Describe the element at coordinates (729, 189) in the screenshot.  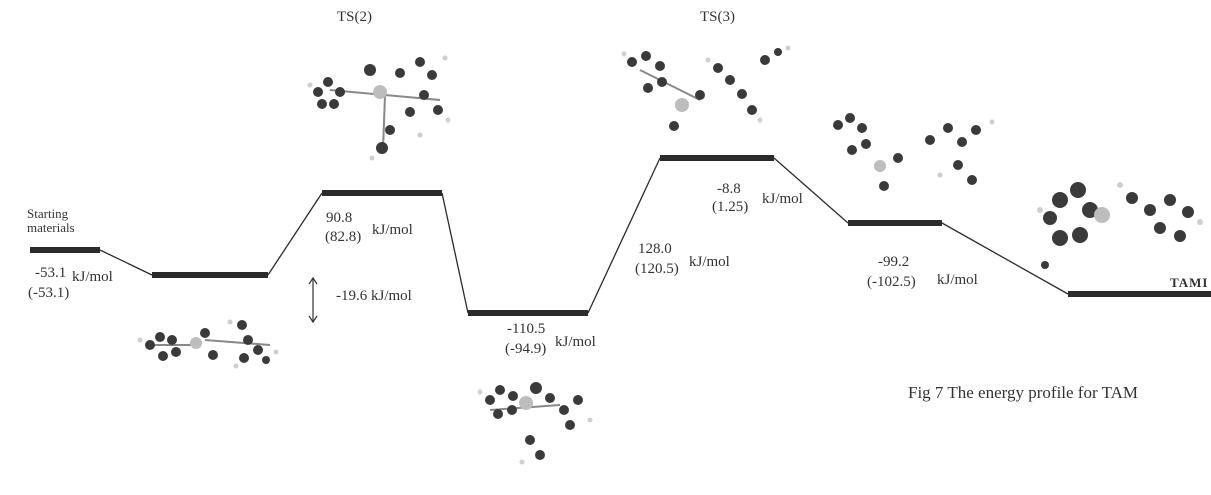
I see `post-ts3-value: -8.8` at that location.